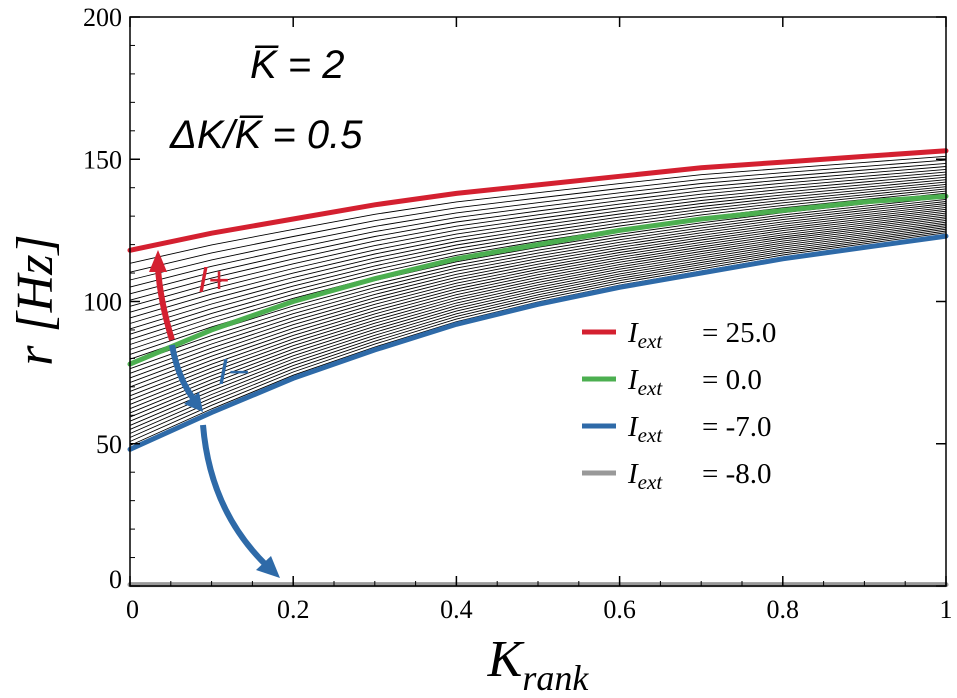 The image size is (957, 698). Describe the element at coordinates (699, 429) in the screenshot. I see `legend-label: Iext = -7.0` at that location.